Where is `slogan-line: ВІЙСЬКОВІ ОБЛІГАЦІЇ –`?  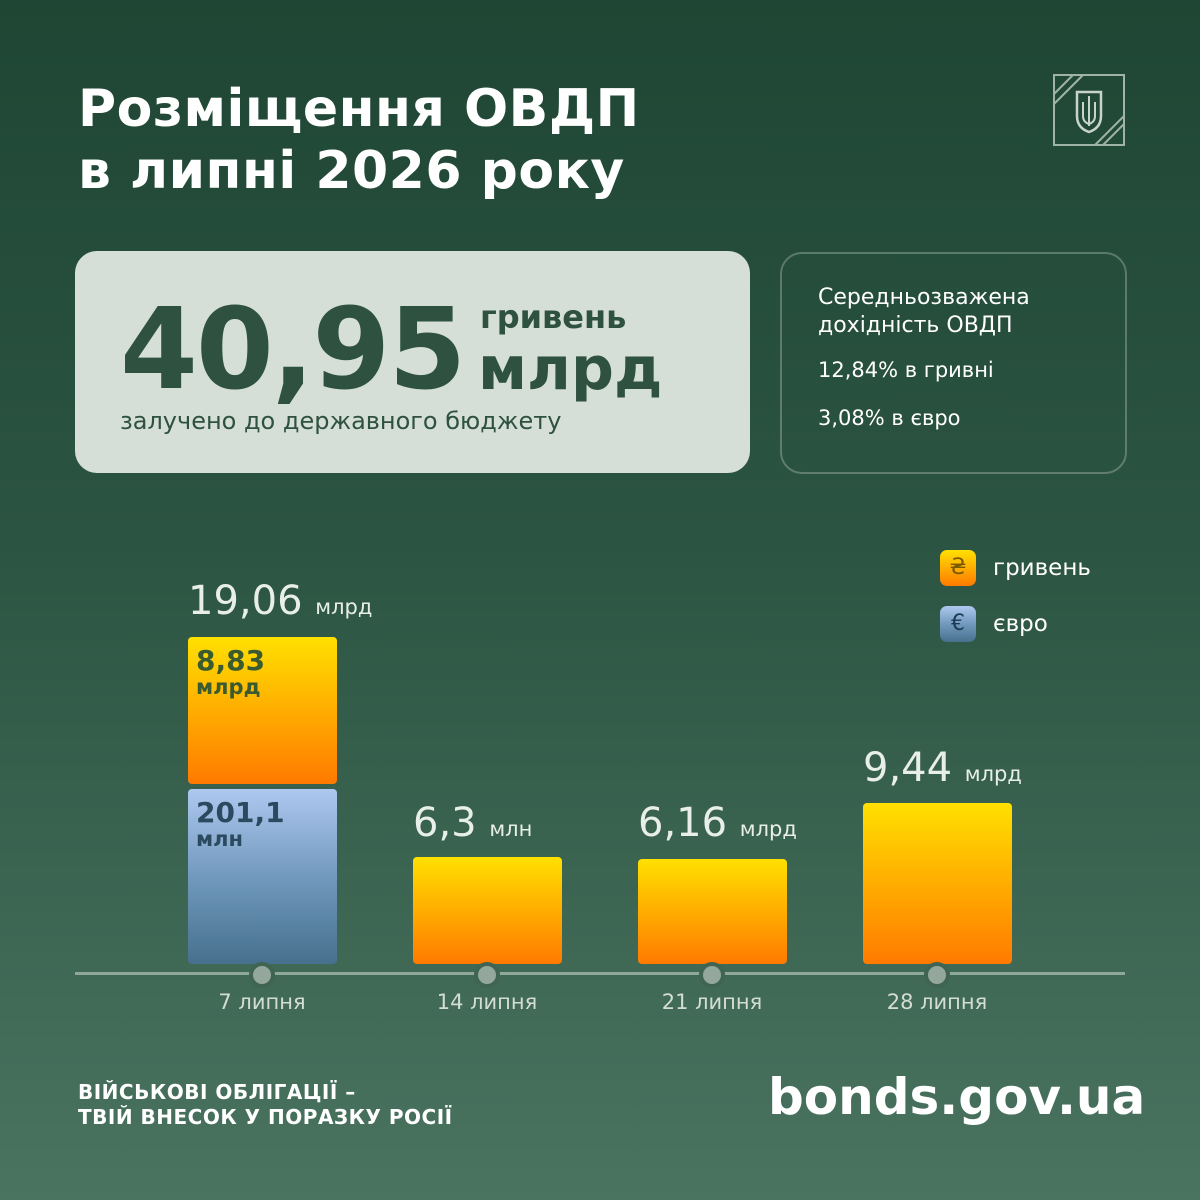
slogan-line: ВІЙСЬКОВІ ОБЛІГАЦІЇ – is located at coordinates (217, 1092).